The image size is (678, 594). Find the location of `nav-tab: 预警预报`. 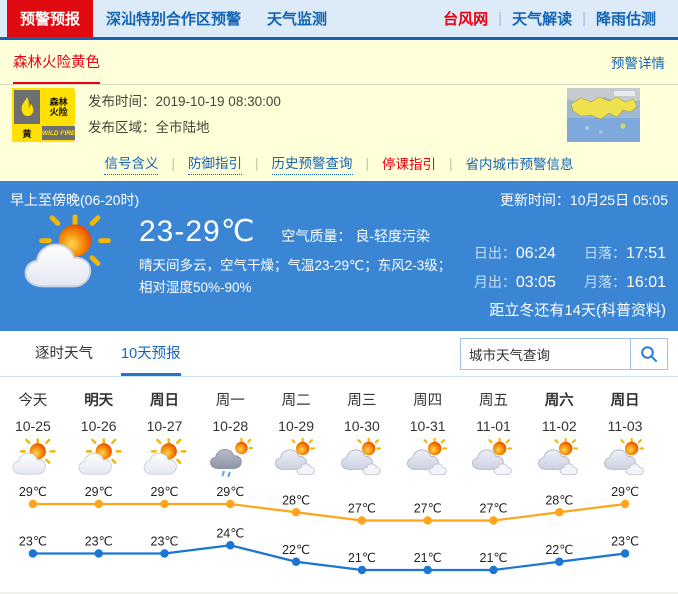

nav-tab: 预警预报 is located at coordinates (50, 18).